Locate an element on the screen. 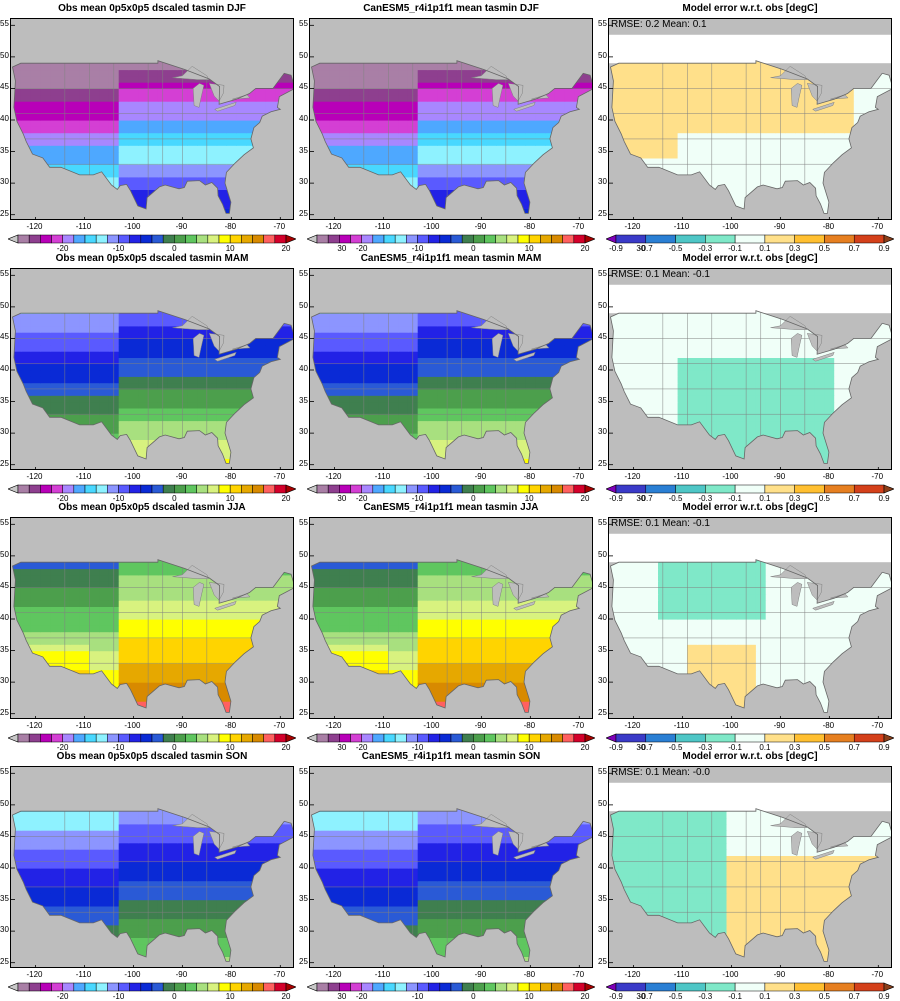 The image size is (900, 1001). colorbar-tick-label: 10 is located at coordinates (529, 248).